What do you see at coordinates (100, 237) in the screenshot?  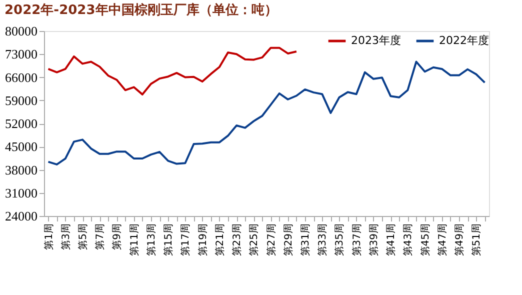 I see `x-tick-label: 第7周` at bounding box center [100, 237].